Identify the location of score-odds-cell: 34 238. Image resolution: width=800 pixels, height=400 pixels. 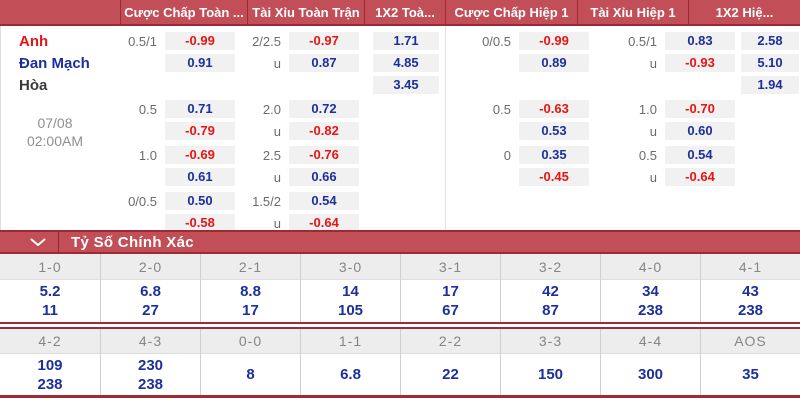
(650, 301).